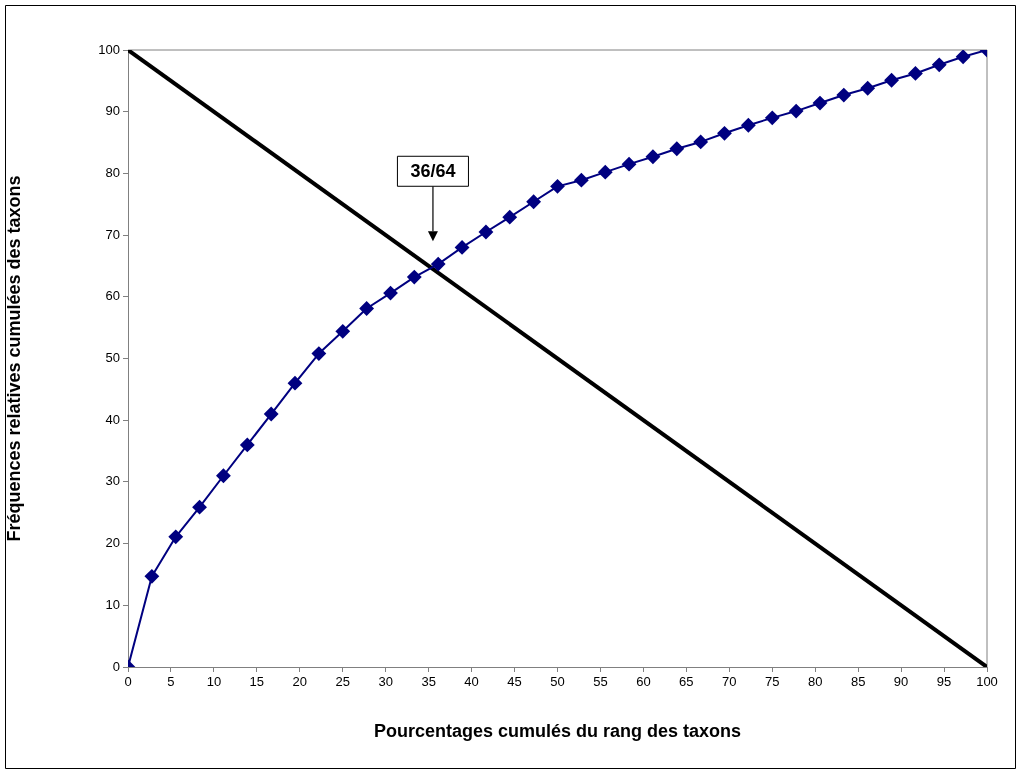  I want to click on x-tick-label: 50, so click(557, 682).